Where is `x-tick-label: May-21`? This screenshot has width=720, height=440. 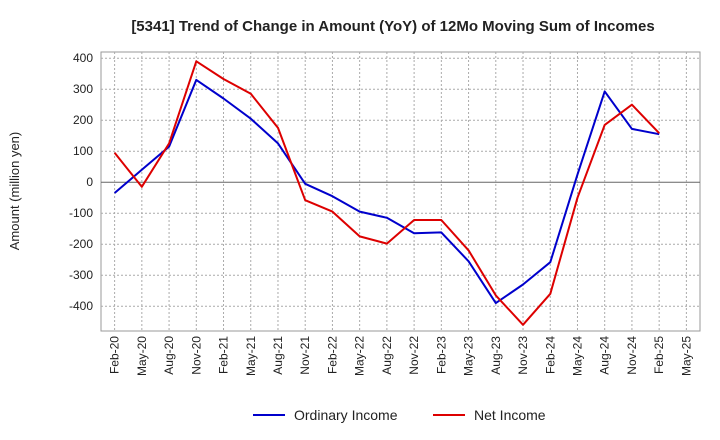
x-tick-label: May-21 is located at coordinates (251, 356).